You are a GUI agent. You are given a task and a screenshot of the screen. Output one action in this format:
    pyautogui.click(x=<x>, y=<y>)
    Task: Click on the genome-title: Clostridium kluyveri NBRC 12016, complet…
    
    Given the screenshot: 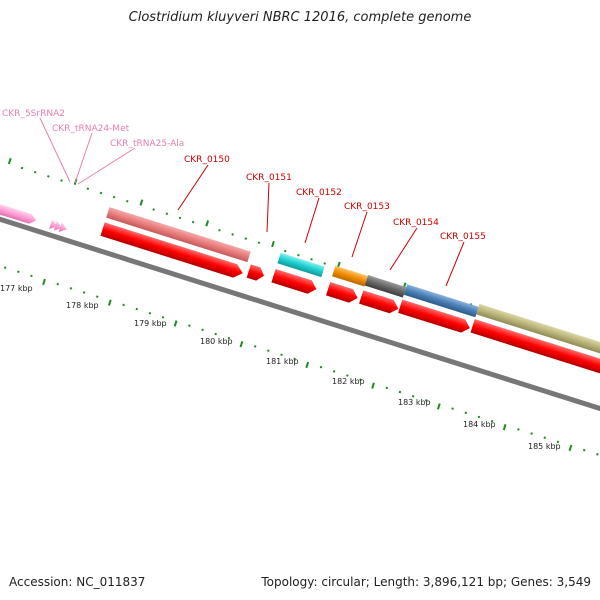 What is the action you would take?
    pyautogui.click(x=300, y=17)
    